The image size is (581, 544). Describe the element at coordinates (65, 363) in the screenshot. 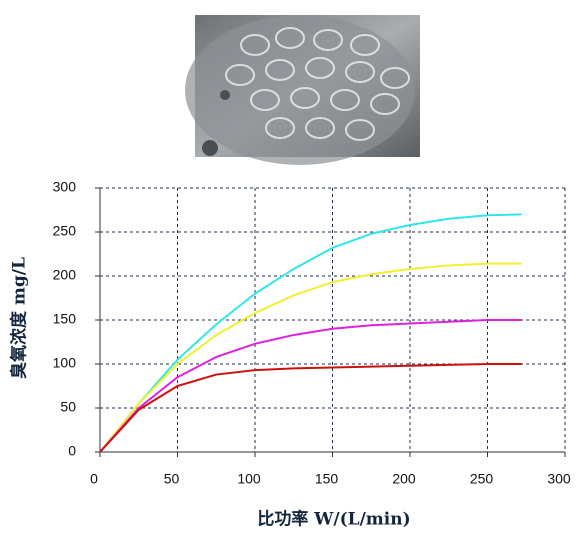

I see `y-tick-label: 100` at that location.